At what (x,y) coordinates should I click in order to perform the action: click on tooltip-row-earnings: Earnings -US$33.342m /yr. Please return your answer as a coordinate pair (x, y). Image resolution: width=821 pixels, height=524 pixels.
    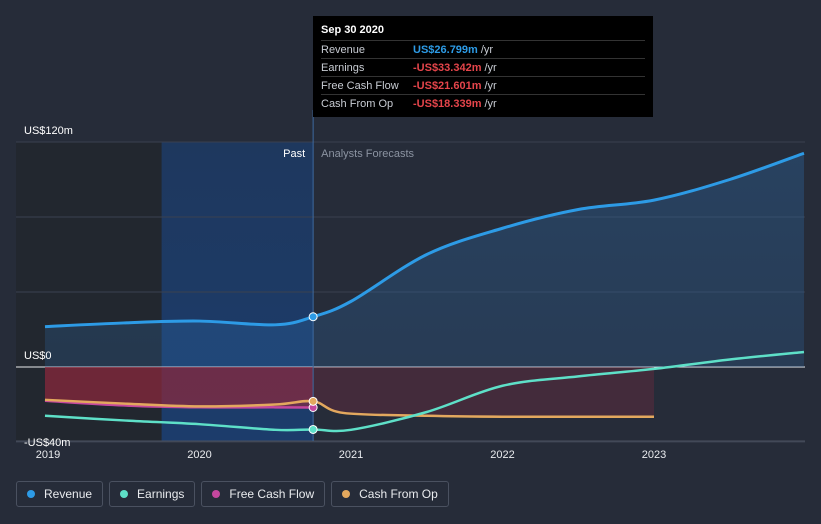
    Looking at the image, I should click on (483, 67).